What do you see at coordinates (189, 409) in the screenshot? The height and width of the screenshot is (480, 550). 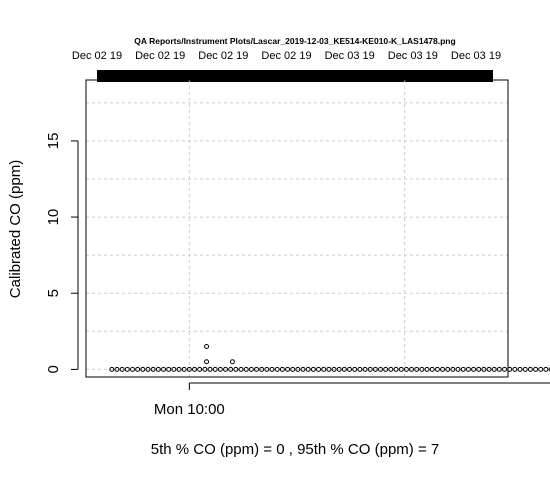 I see `x-tick-label: Mon 10:00` at bounding box center [189, 409].